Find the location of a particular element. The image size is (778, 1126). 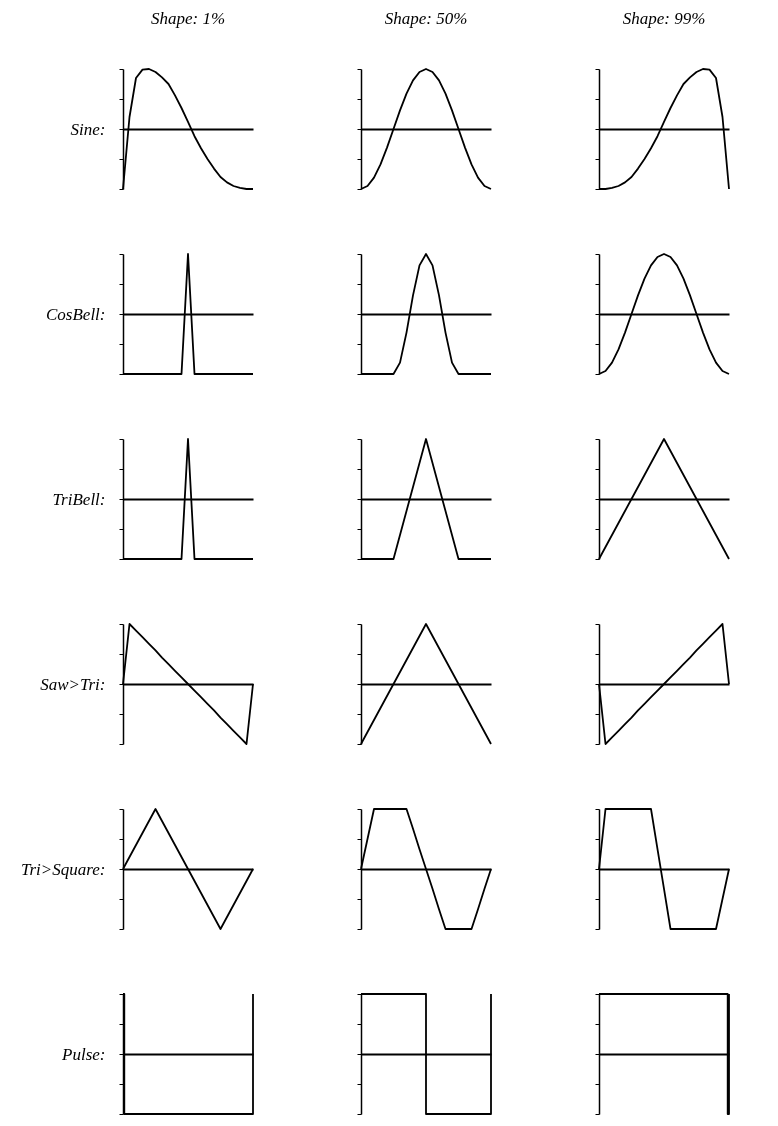

y-axis-title: Tri>Square: is located at coordinates (63, 869).